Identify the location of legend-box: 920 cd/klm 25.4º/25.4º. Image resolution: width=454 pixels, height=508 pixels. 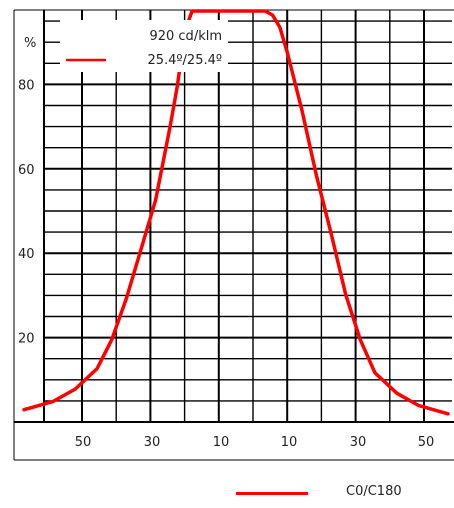
(144, 46).